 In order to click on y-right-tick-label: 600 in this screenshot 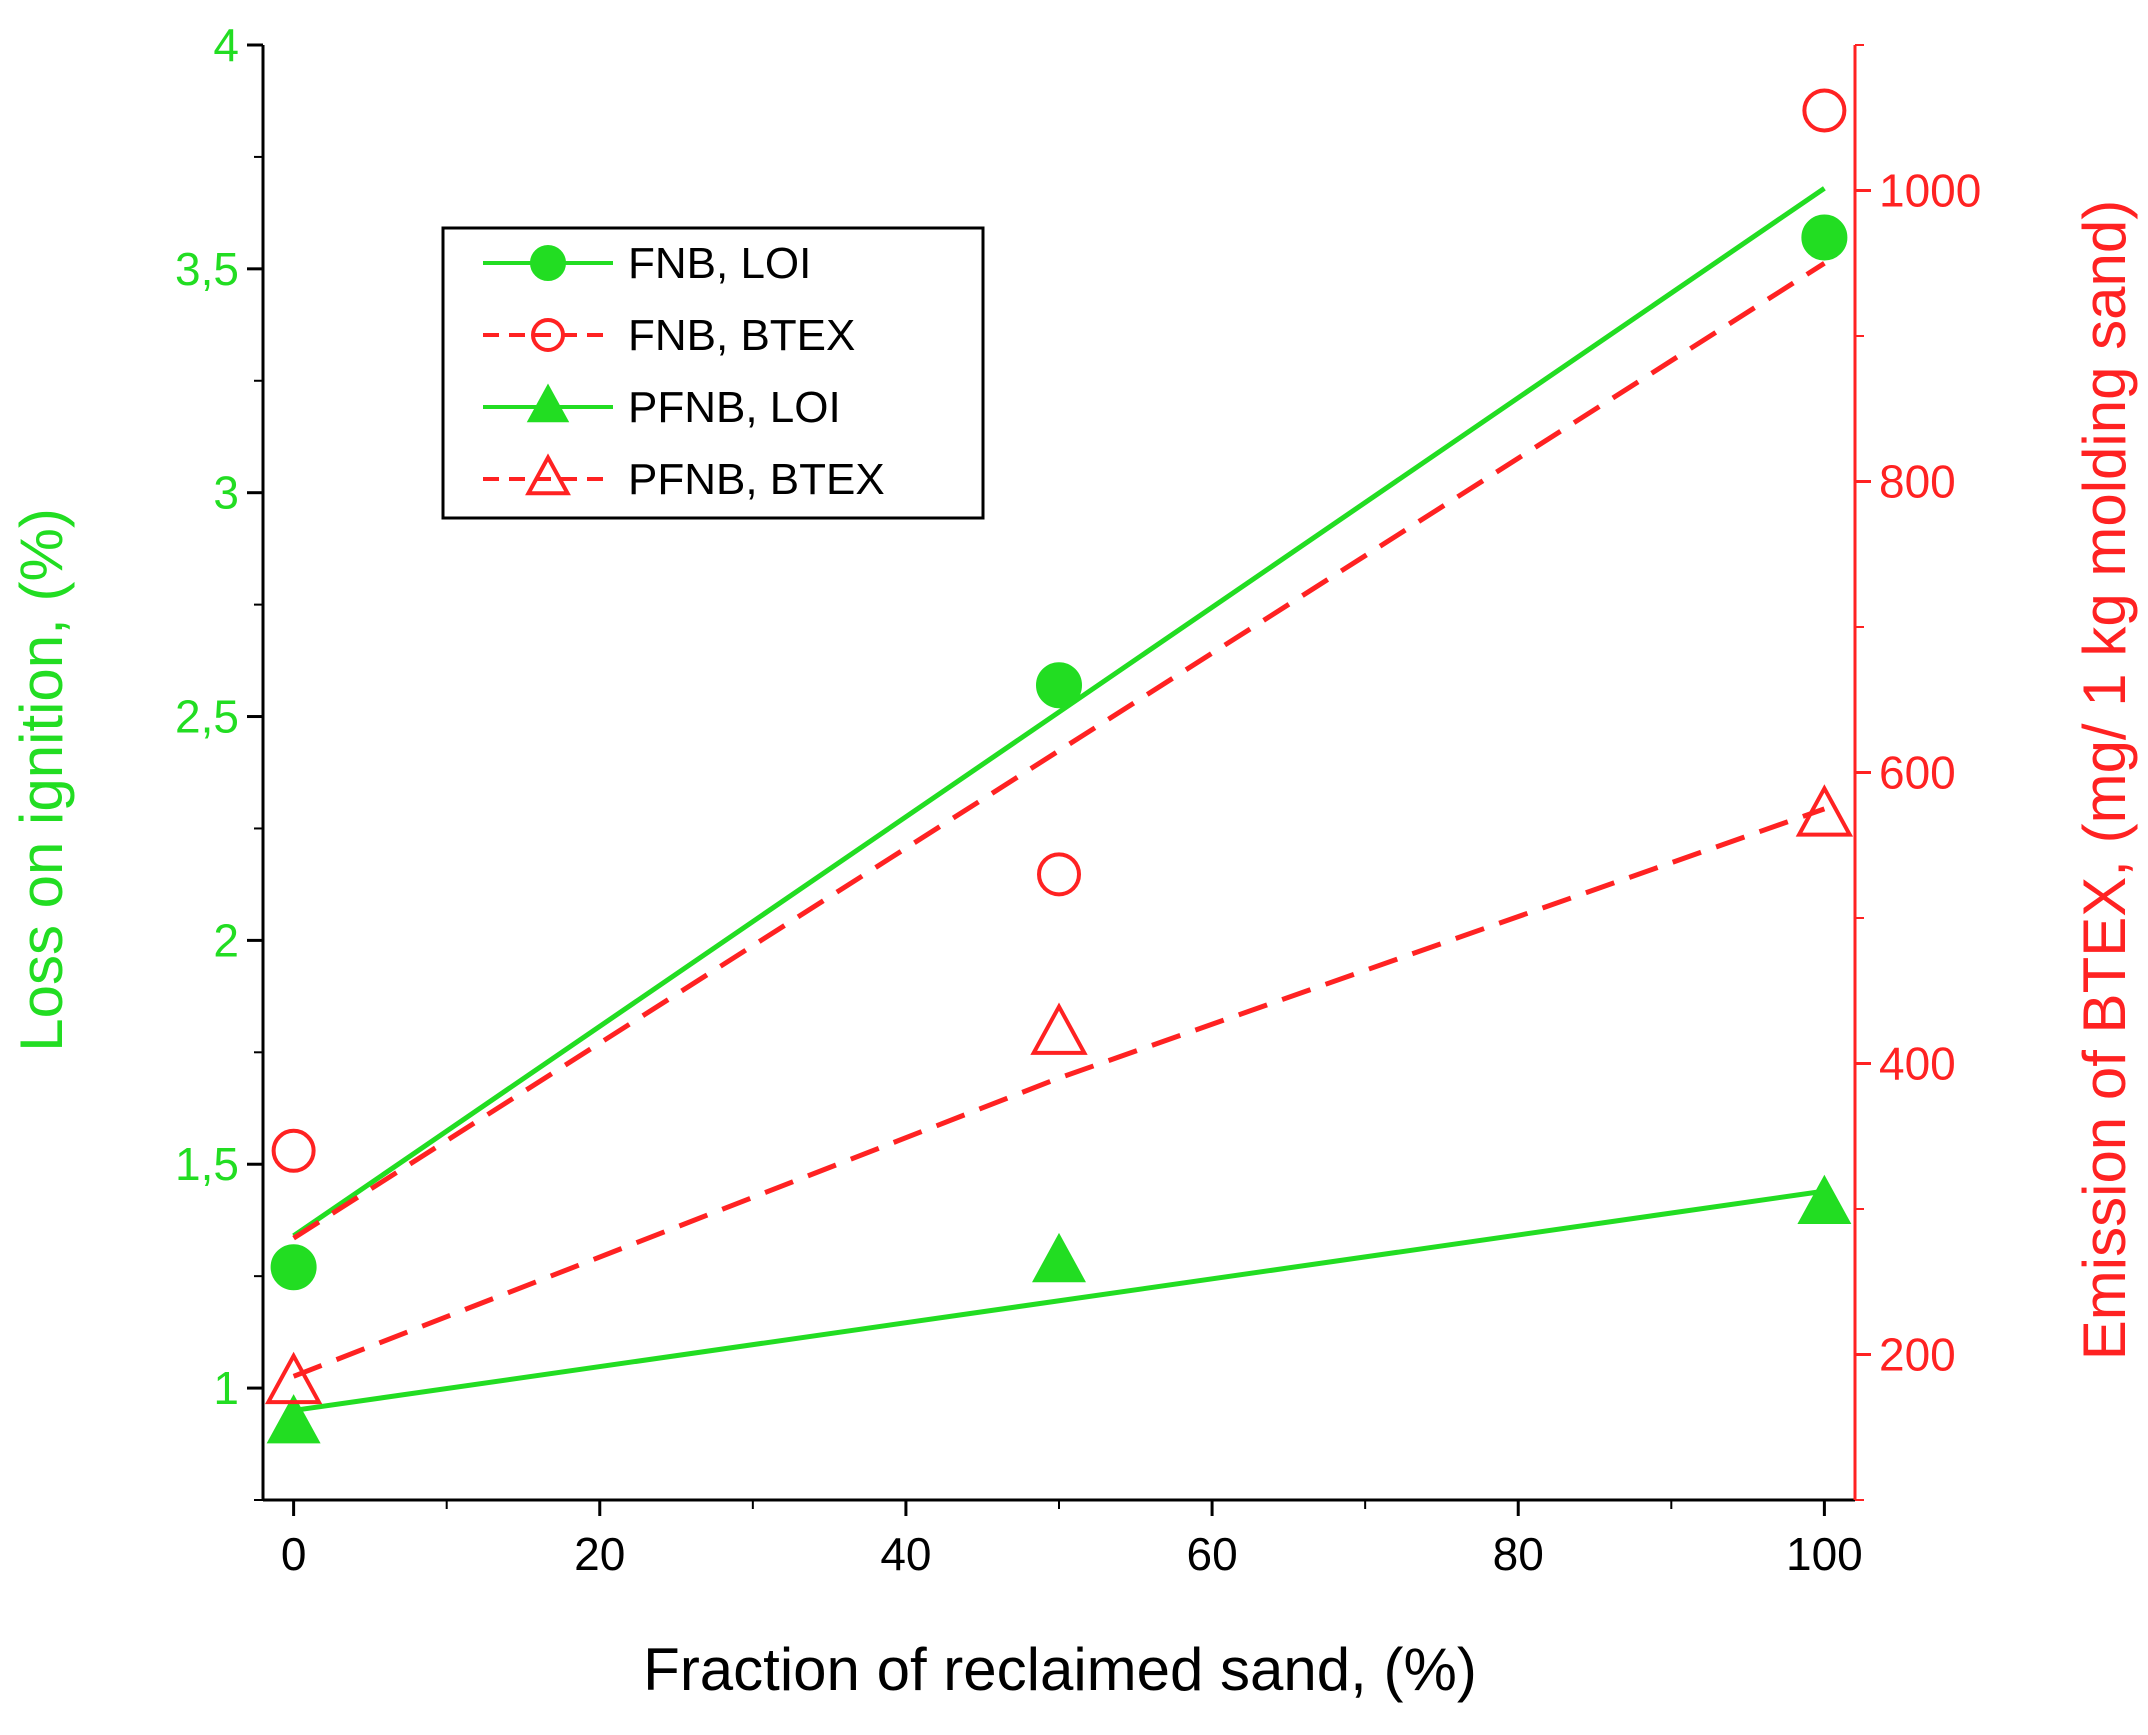, I will do `click(1917, 773)`.